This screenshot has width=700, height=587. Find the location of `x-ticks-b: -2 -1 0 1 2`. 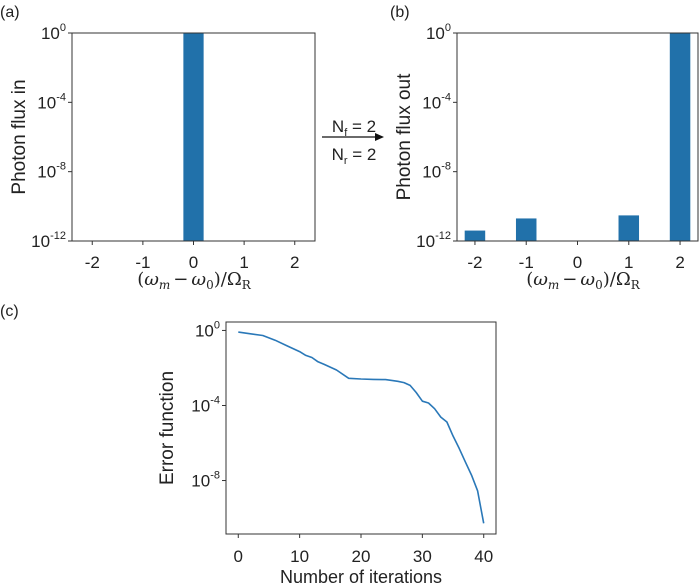

x-ticks-b: -2 -1 0 1 2 is located at coordinates (576, 256).